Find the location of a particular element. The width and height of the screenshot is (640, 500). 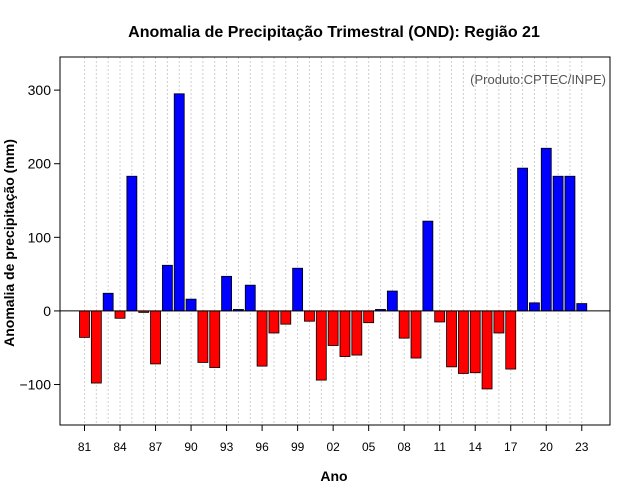

x-axis-label: Ano is located at coordinates (333, 476).